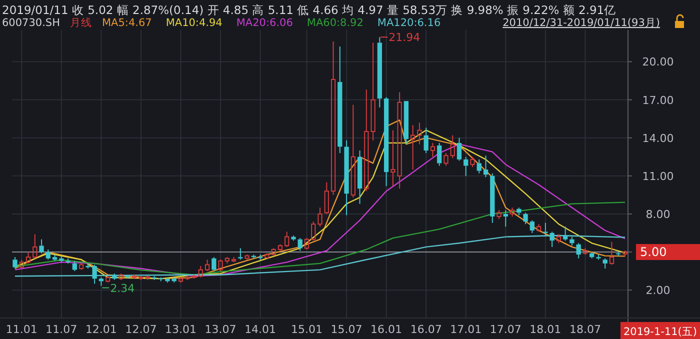 The image size is (700, 339). I want to click on ref-line-label: 5.00, so click(653, 252).